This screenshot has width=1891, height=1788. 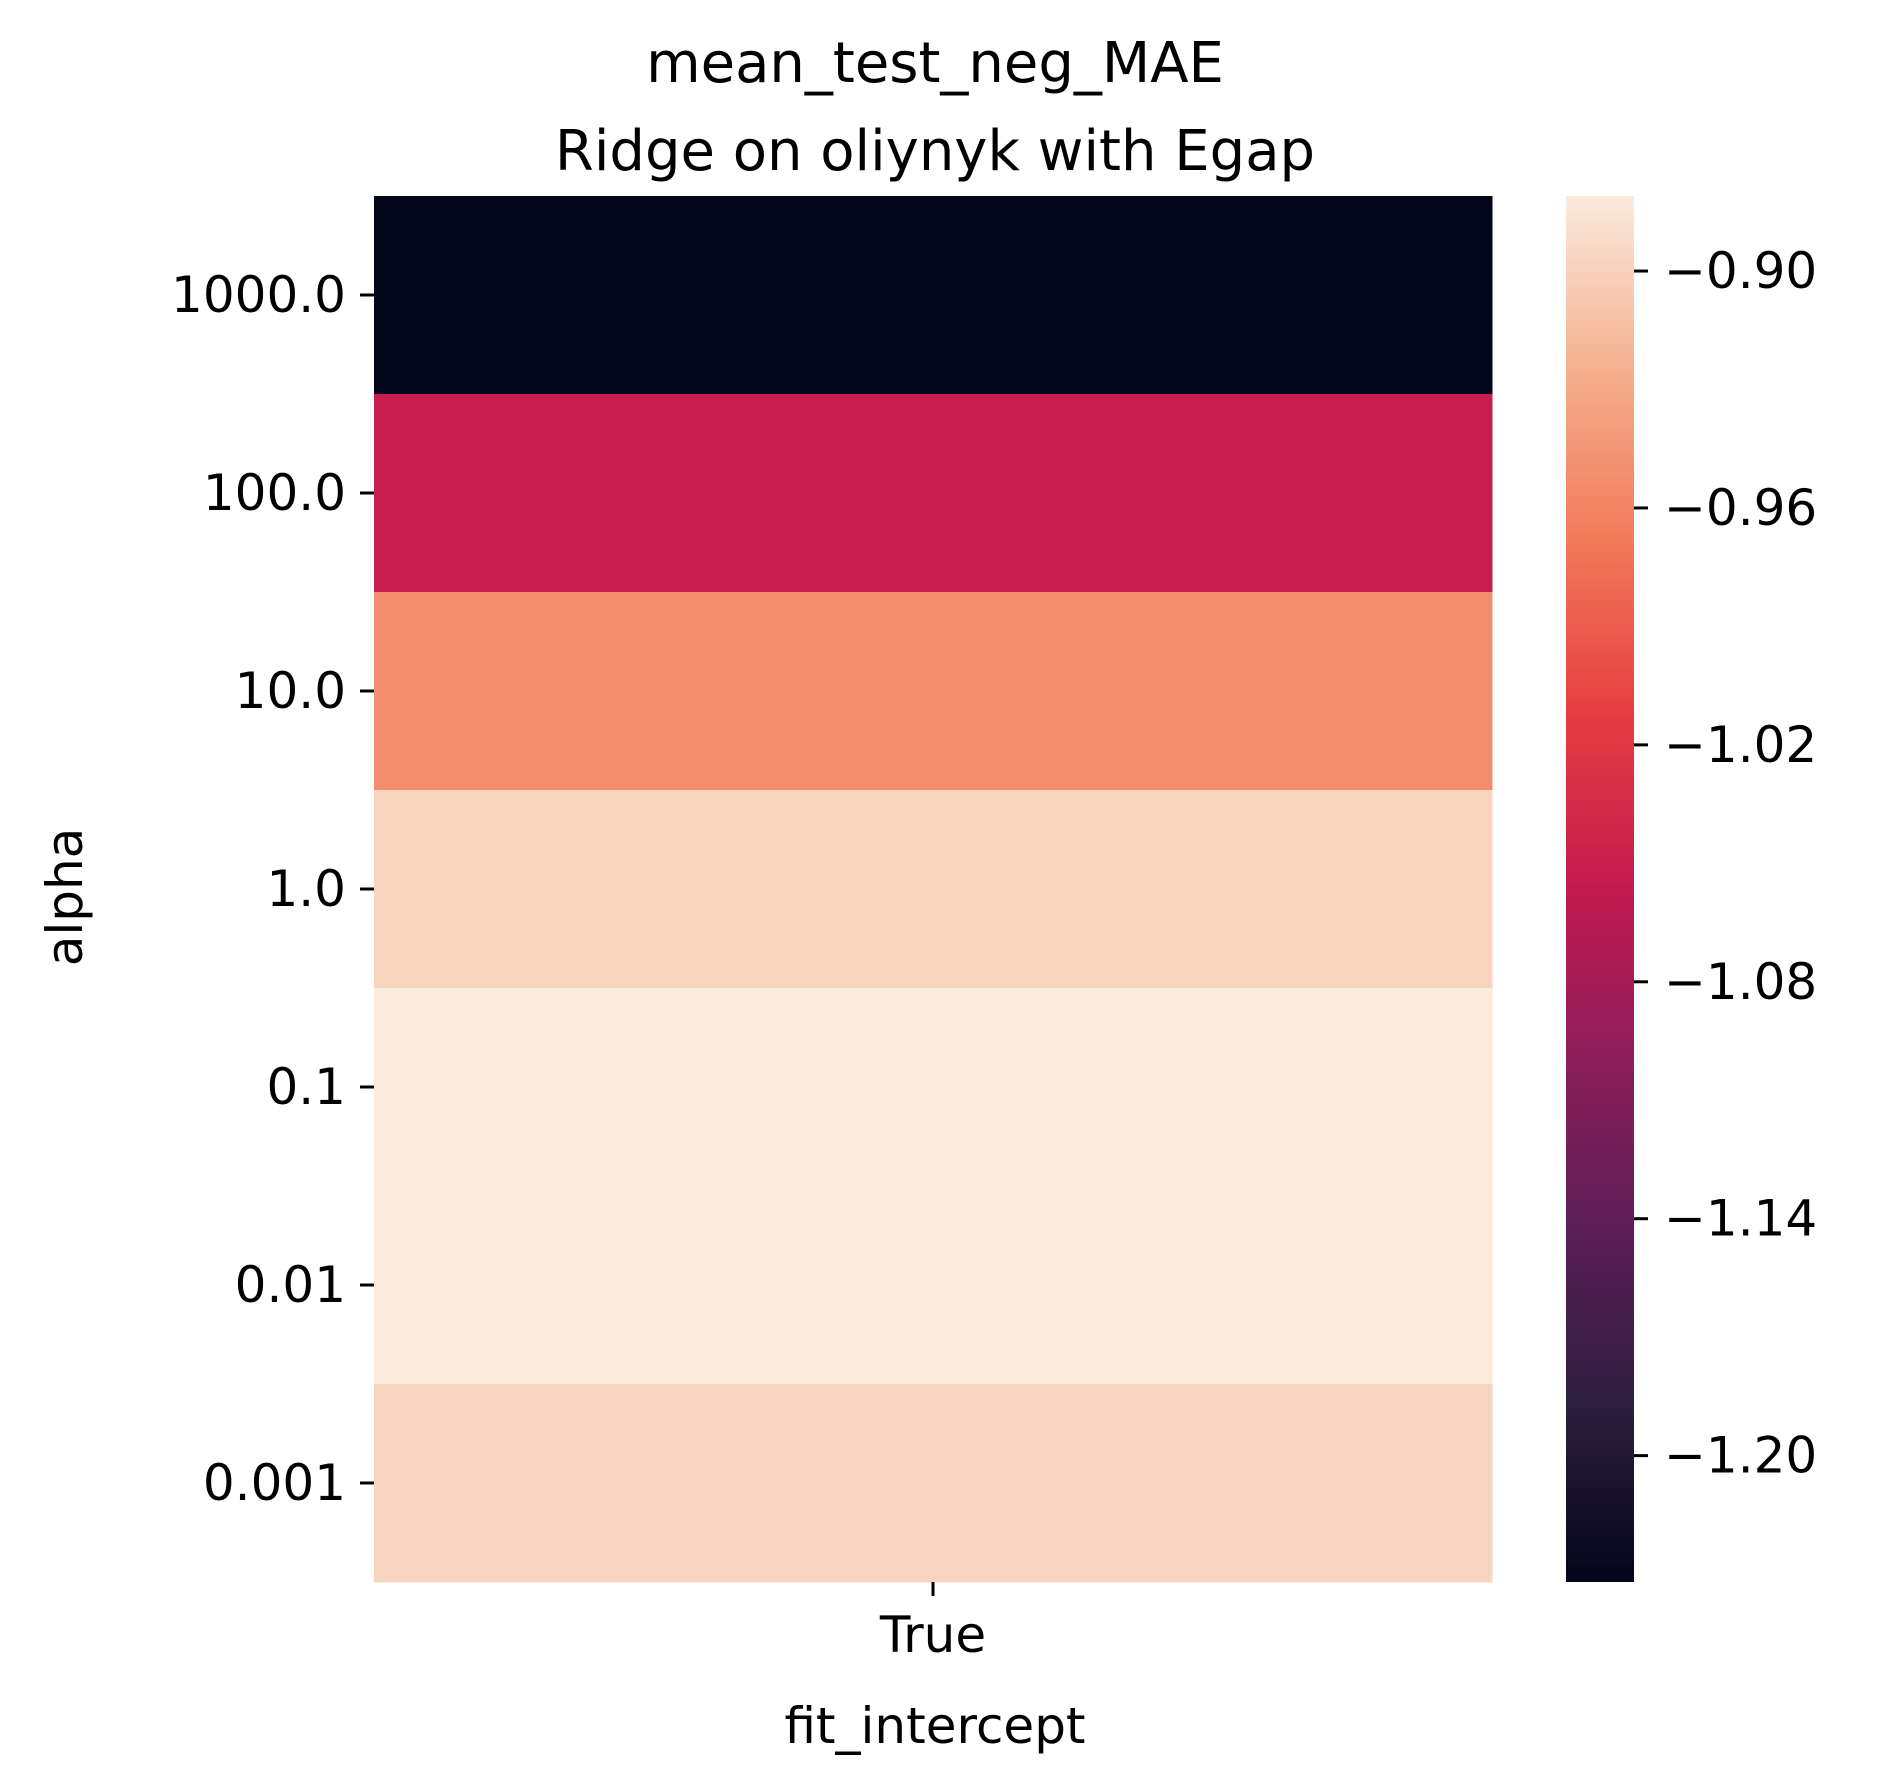 I want to click on colorbar-ticks: −0.90 −0.96 −1.02 −1.08 −1.14 −1.20, so click(x=1725, y=863).